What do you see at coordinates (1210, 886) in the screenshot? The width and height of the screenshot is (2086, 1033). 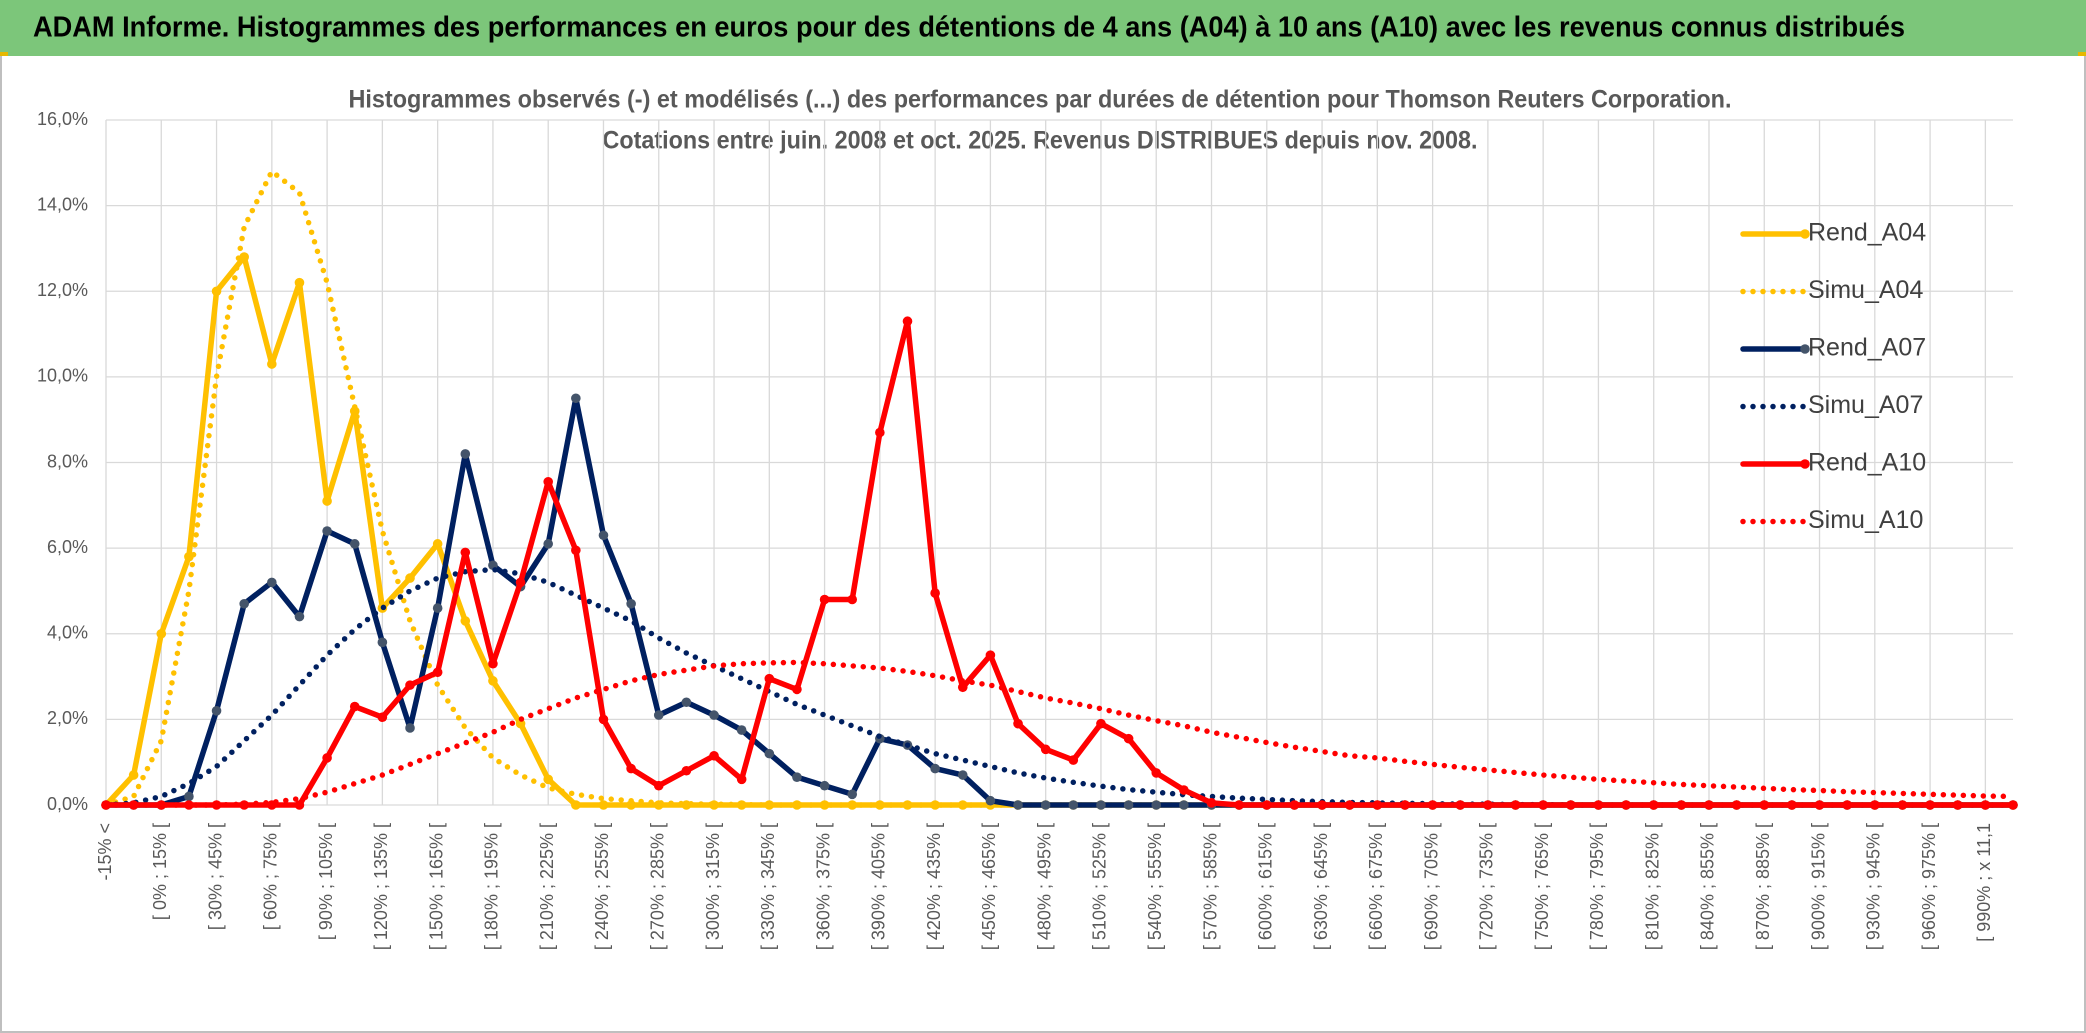 I see `x-tick-label: [ 570% ; 585% [` at bounding box center [1210, 886].